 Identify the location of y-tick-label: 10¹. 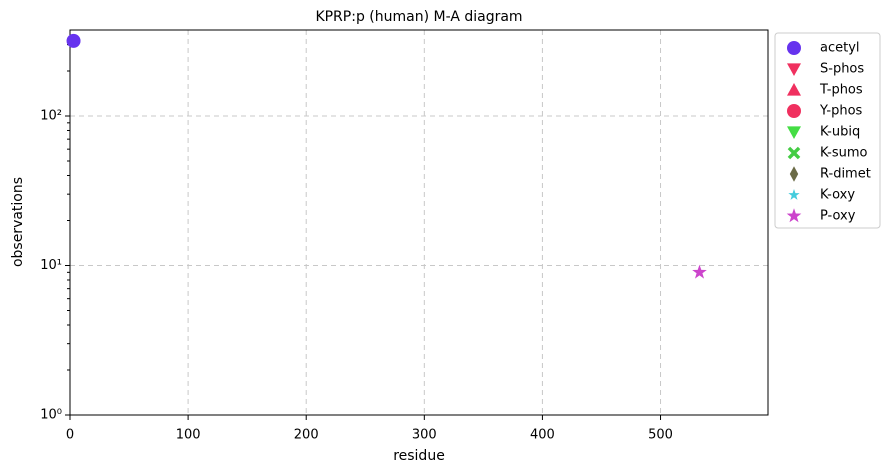
(51, 265).